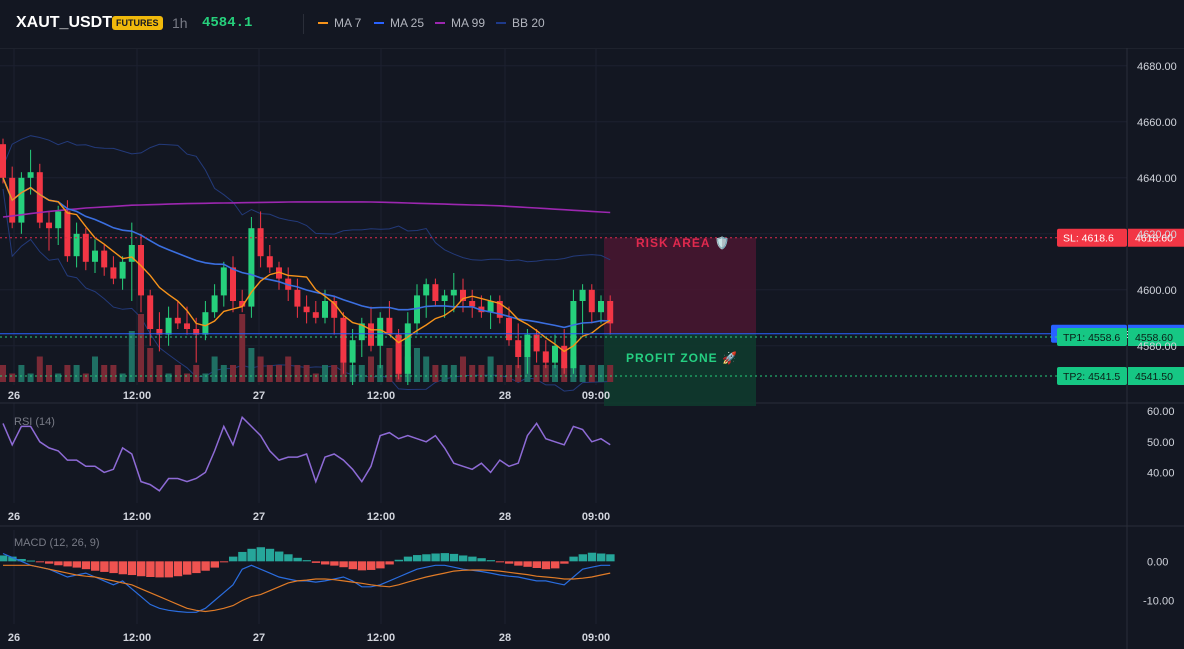 The height and width of the screenshot is (649, 1184). I want to click on tp2-price-label: 4541.50, so click(1154, 377).